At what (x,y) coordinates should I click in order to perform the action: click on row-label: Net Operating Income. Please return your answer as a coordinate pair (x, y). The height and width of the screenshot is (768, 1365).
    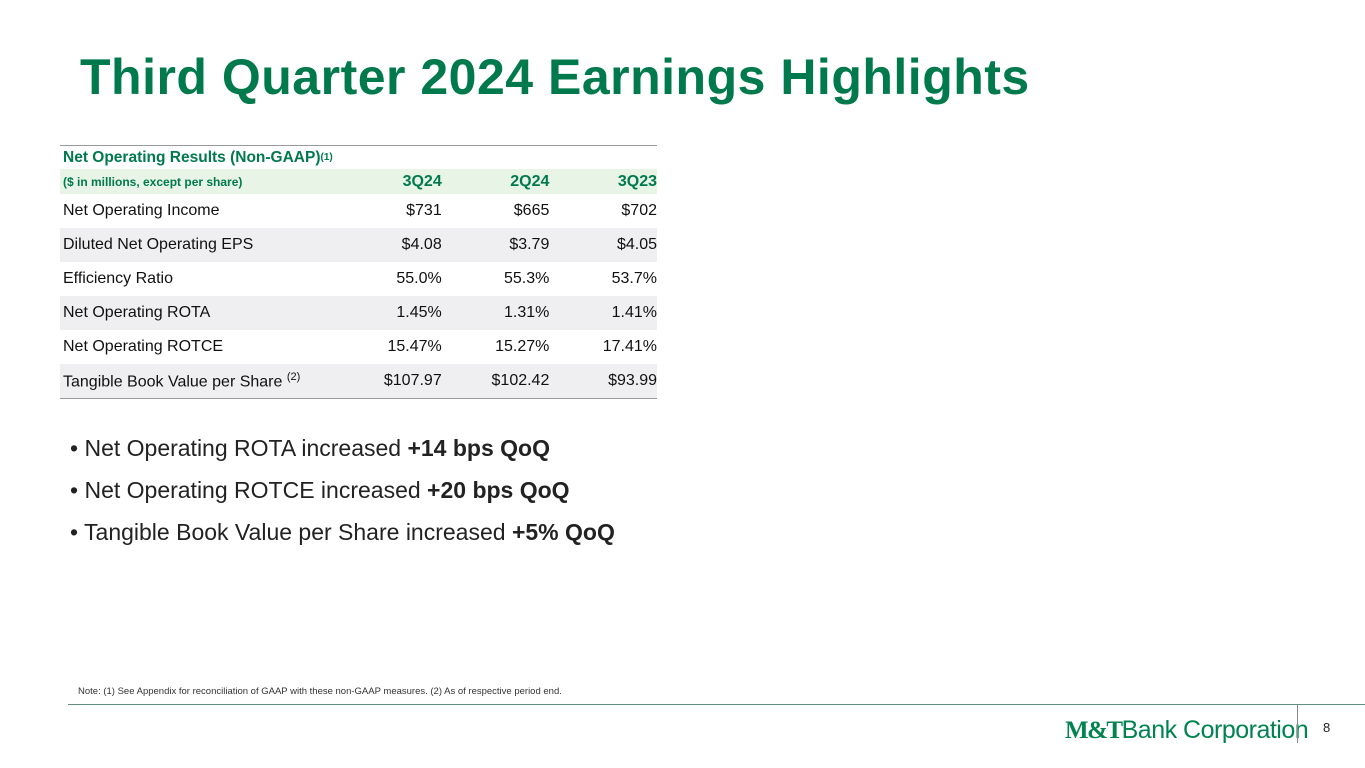
    Looking at the image, I should click on (196, 211).